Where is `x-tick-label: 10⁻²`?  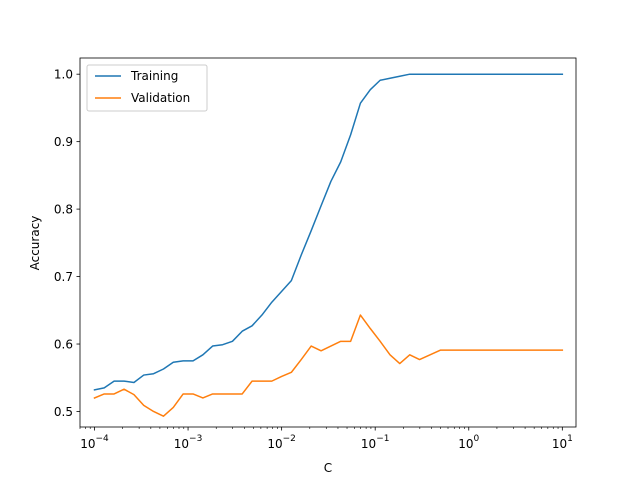 x-tick-label: 10⁻² is located at coordinates (281, 442).